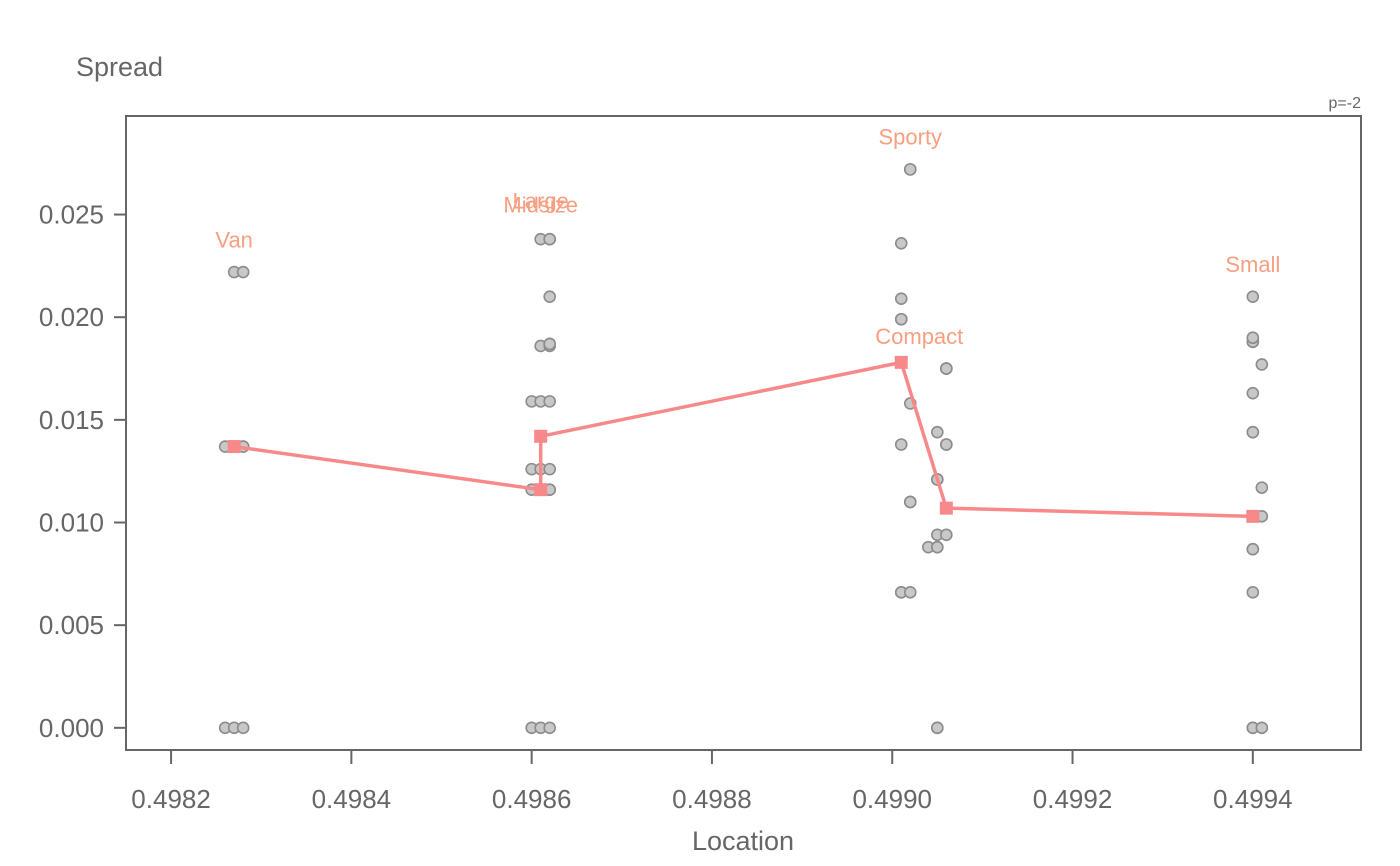 The image size is (1400, 866). I want to click on x-tick-label: 0.4988, so click(712, 799).